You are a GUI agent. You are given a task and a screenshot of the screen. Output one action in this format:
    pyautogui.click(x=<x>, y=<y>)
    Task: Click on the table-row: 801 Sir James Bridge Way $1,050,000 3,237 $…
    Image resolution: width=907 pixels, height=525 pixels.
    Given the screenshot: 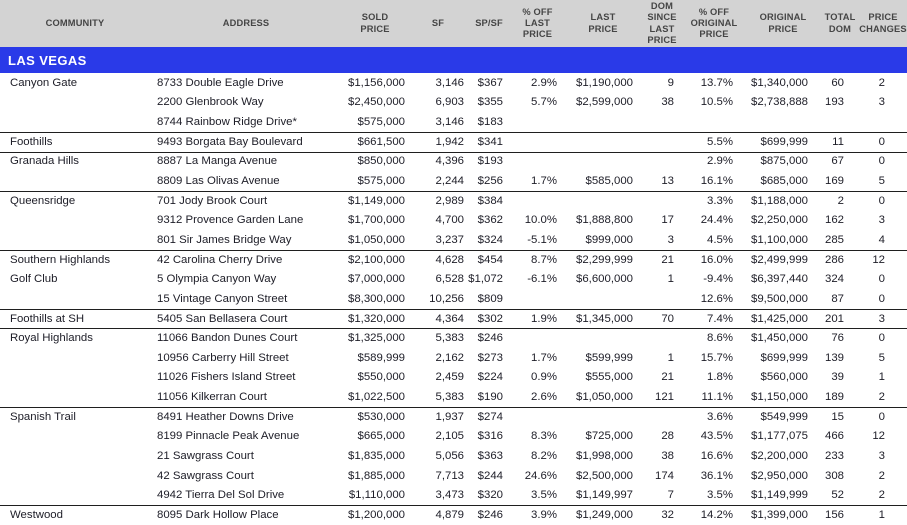 What is the action you would take?
    pyautogui.click(x=453, y=240)
    